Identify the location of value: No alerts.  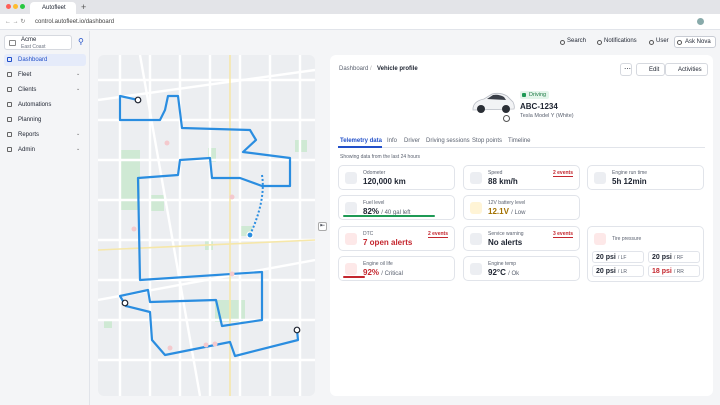
(505, 242).